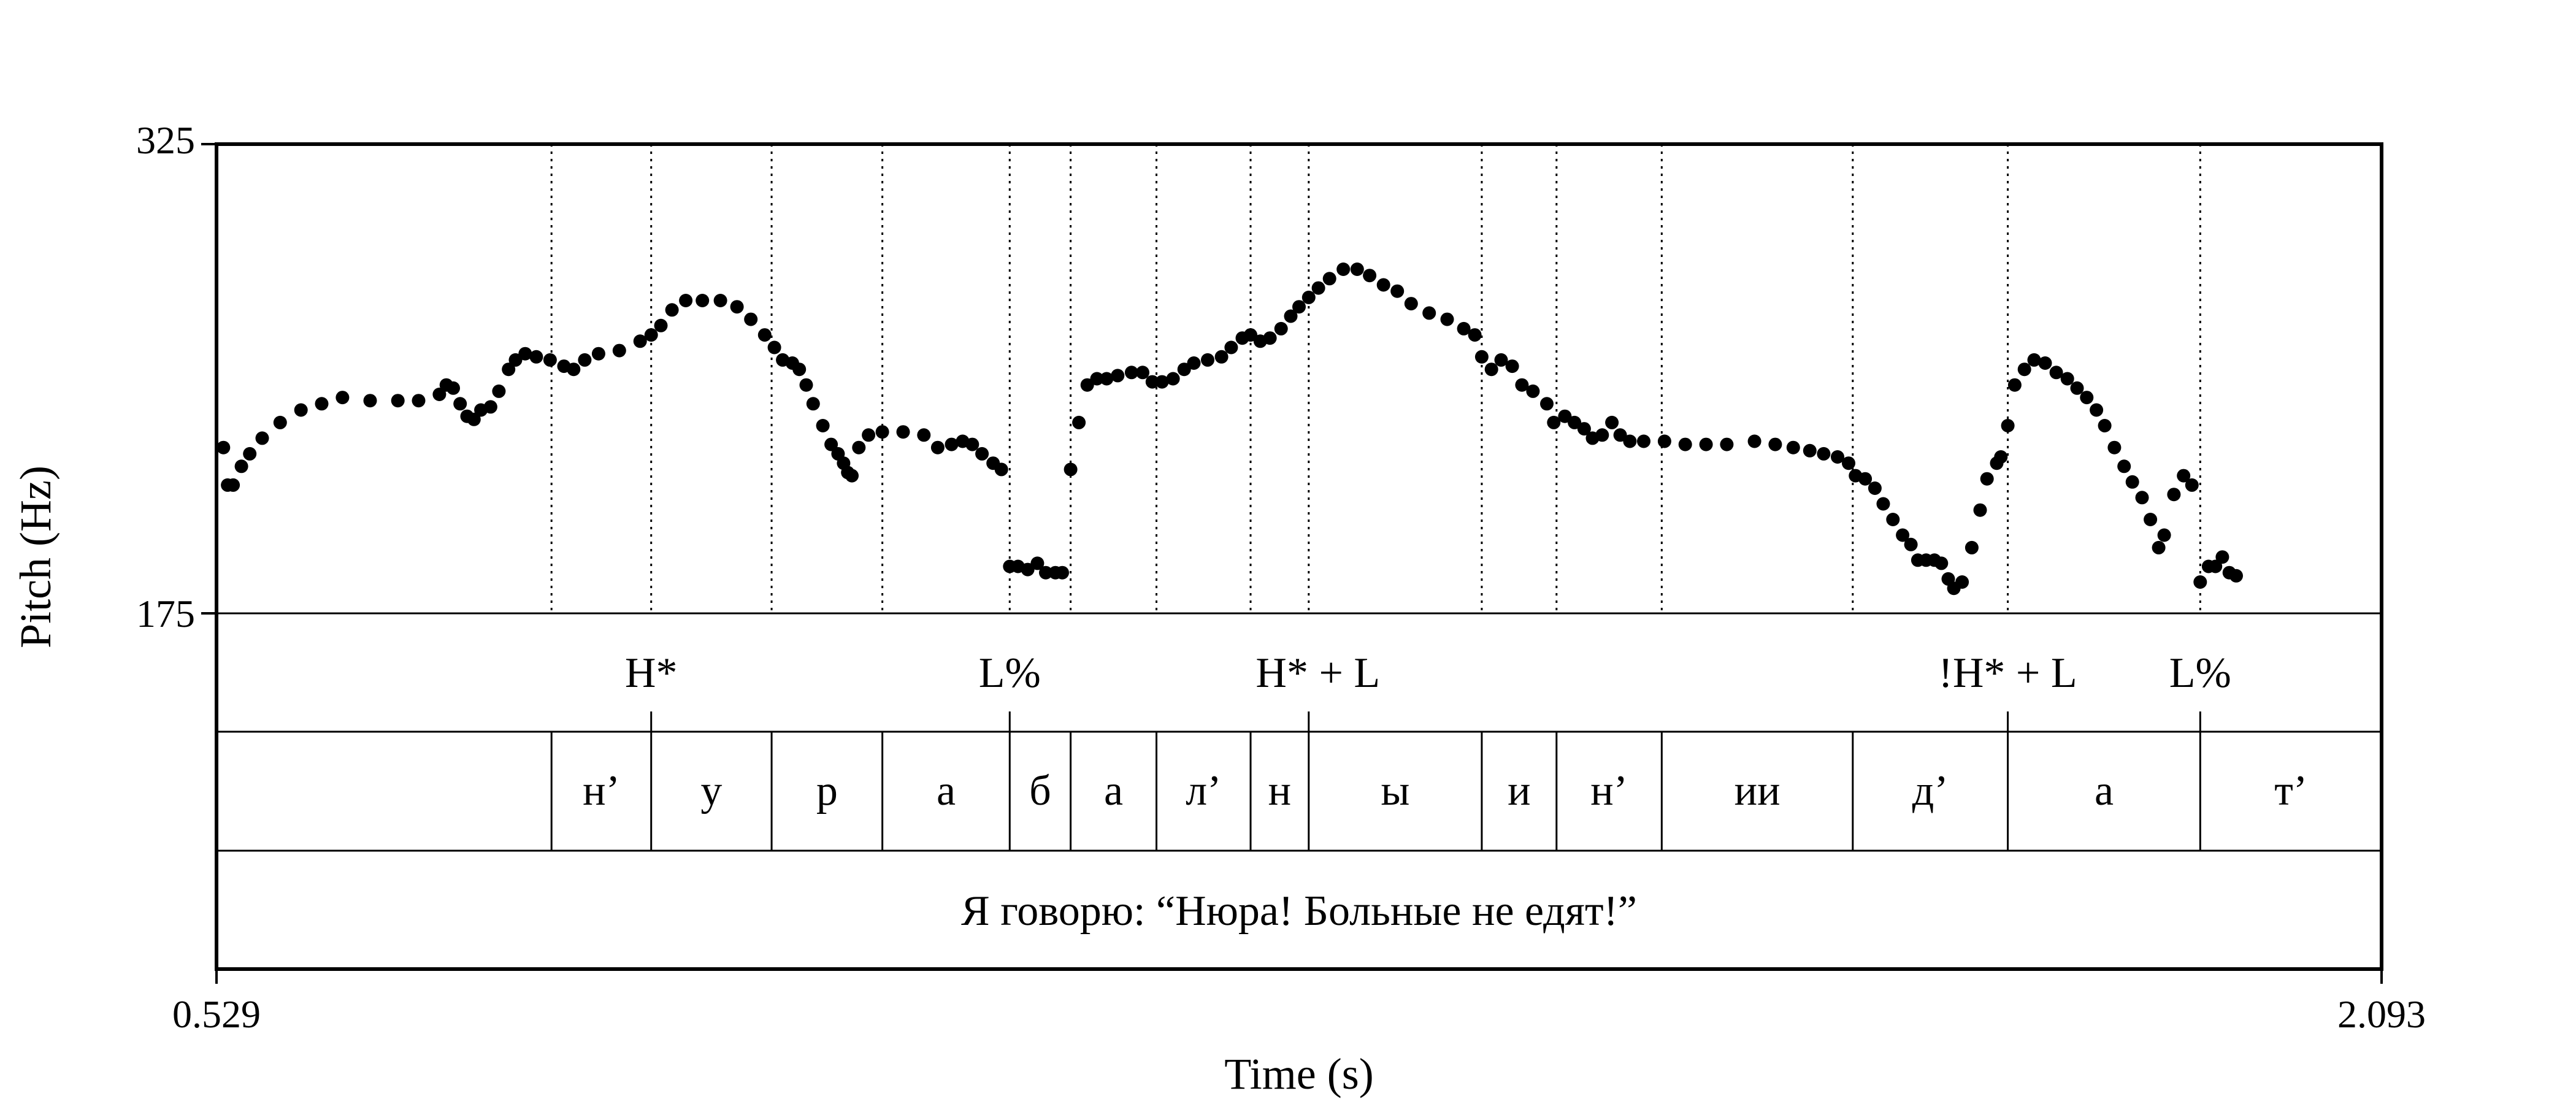  What do you see at coordinates (1298, 1073) in the screenshot?
I see `x-axis-label: Time (s)` at bounding box center [1298, 1073].